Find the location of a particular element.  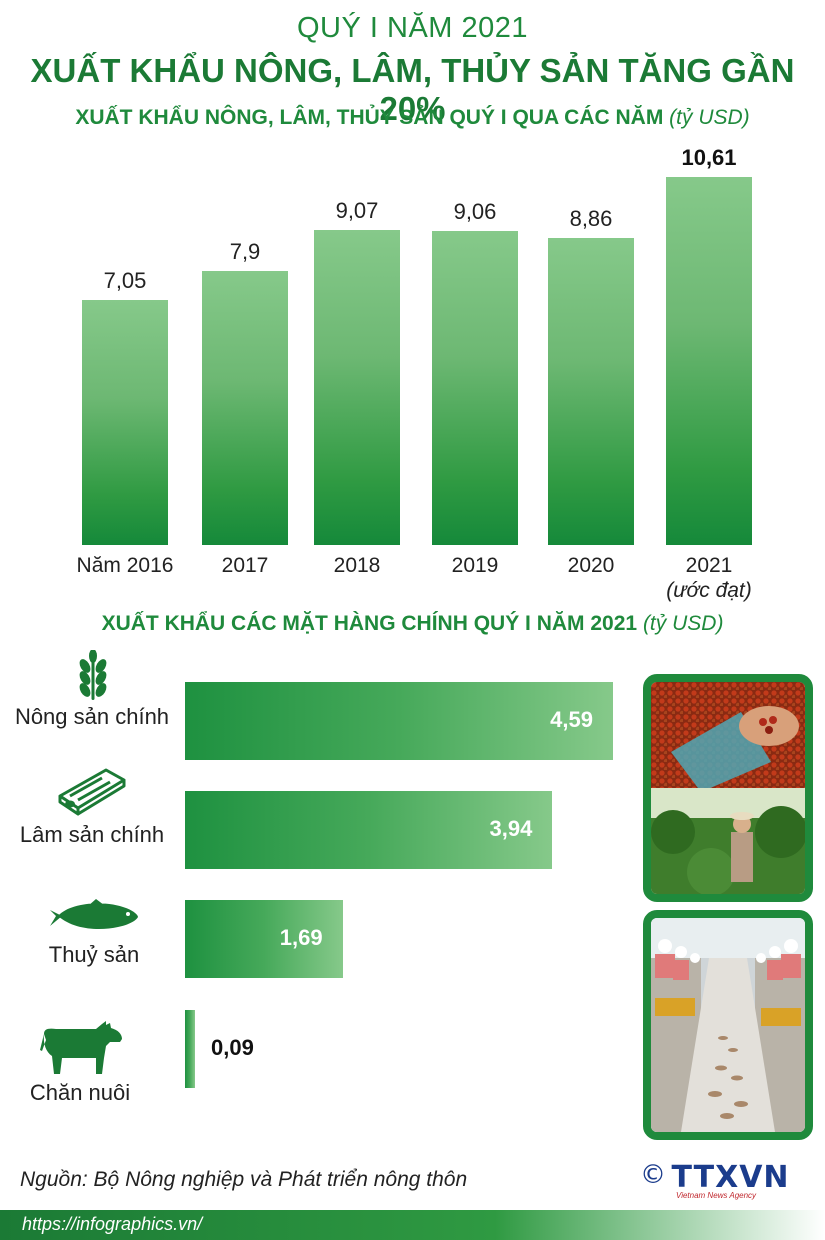

photo-shrimp-processing is located at coordinates (728, 1025).